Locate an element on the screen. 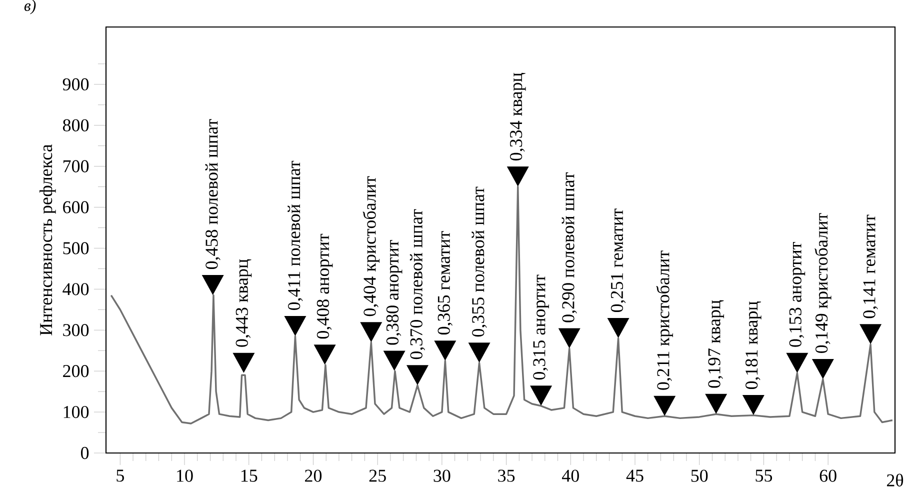  annotation: 0,404 кристобалит is located at coordinates (371, 246).